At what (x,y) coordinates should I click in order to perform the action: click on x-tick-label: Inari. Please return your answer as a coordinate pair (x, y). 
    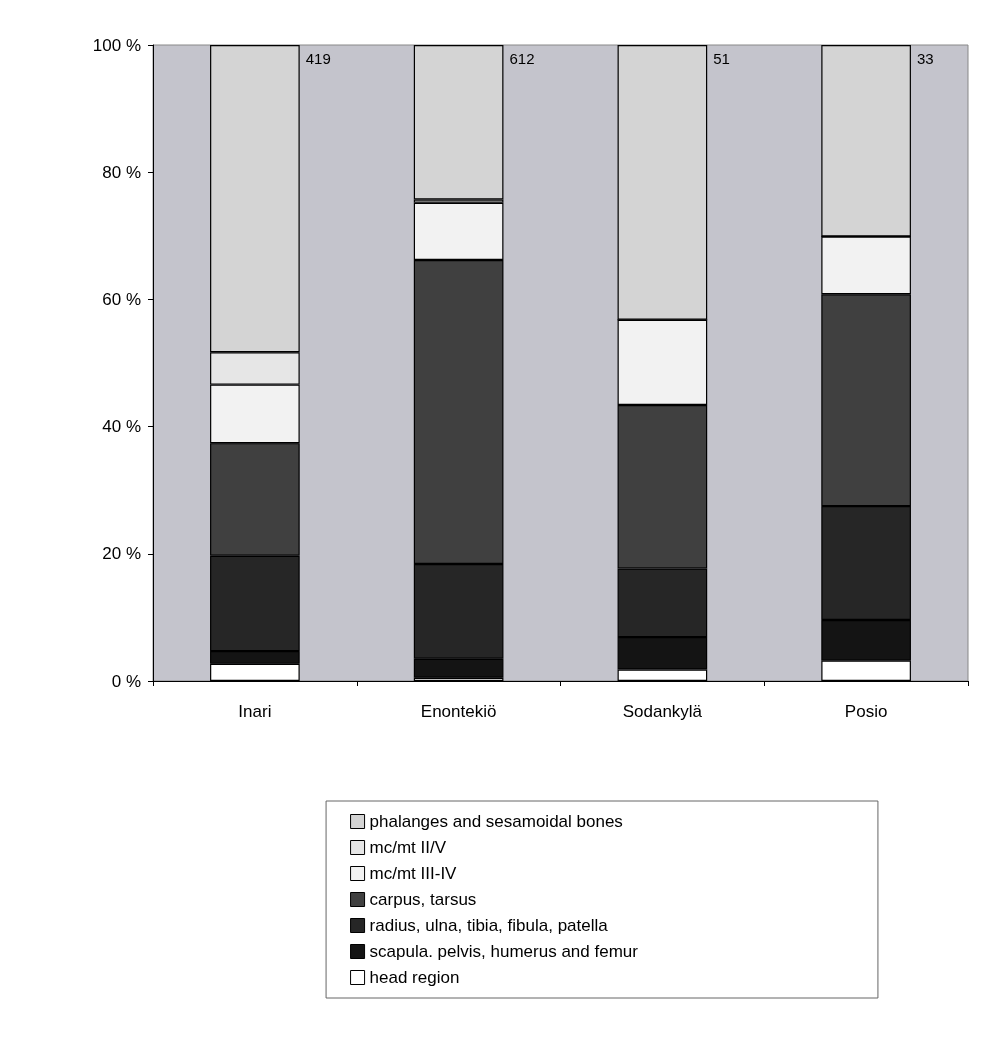
    Looking at the image, I should click on (255, 711).